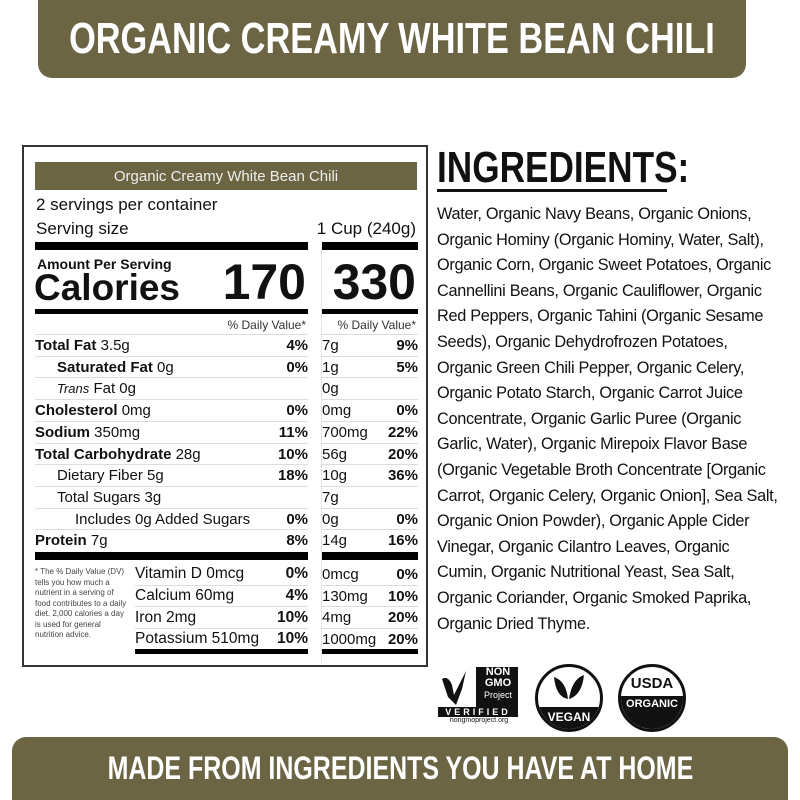 This screenshot has width=800, height=800. Describe the element at coordinates (114, 389) in the screenshot. I see `nutrient-amount: Fat 0g` at that location.